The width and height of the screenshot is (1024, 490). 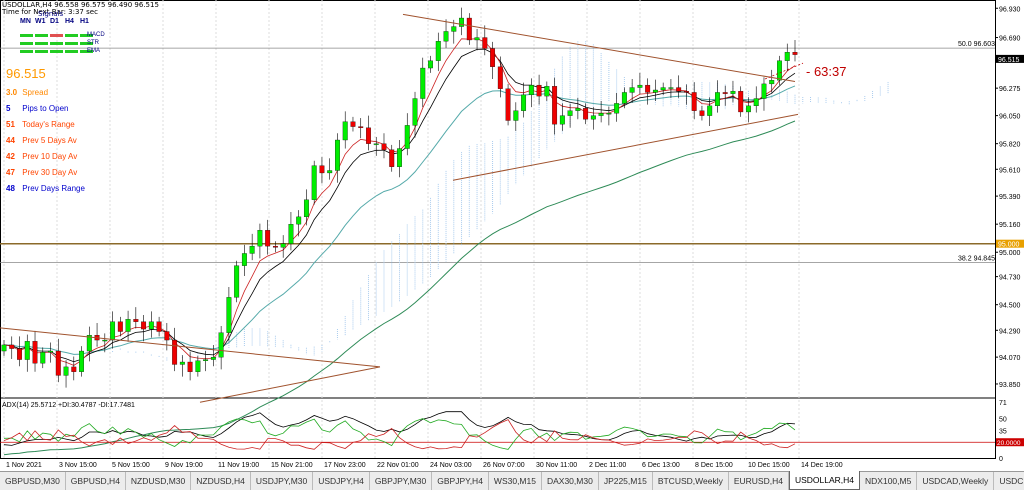 I want to click on adx-threshold-box, so click(x=1010, y=442).